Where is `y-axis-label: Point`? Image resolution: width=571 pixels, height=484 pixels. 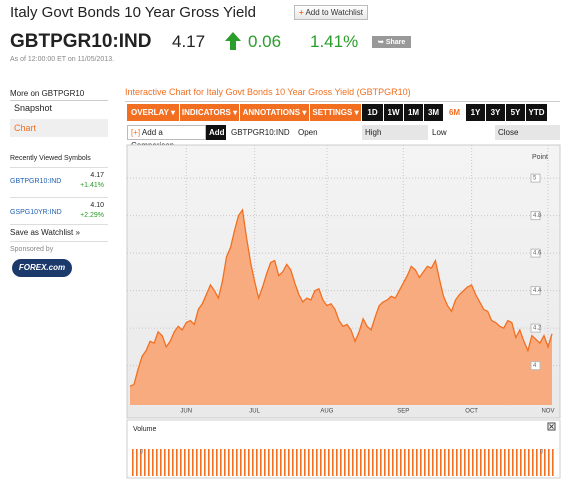
y-axis-label: Point is located at coordinates (540, 157).